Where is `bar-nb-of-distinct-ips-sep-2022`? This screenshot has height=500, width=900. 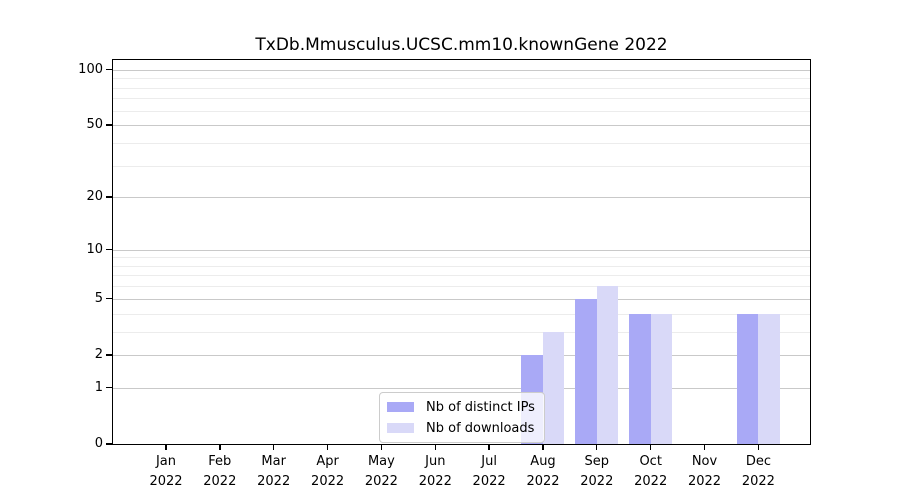
bar-nb-of-distinct-ips-sep-2022 is located at coordinates (586, 371).